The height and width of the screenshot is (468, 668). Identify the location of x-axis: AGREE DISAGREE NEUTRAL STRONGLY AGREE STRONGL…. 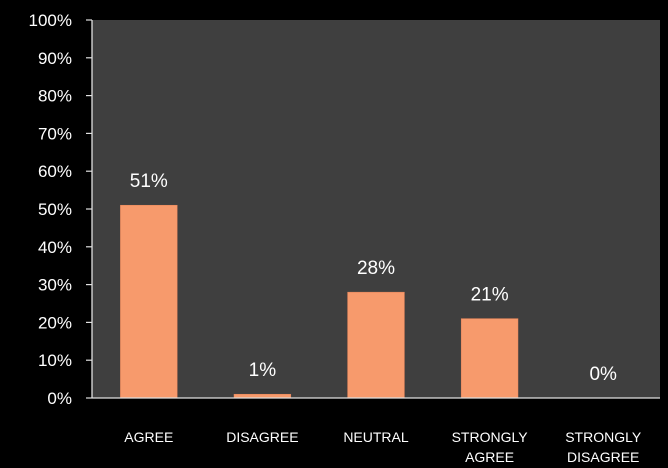
(376, 431).